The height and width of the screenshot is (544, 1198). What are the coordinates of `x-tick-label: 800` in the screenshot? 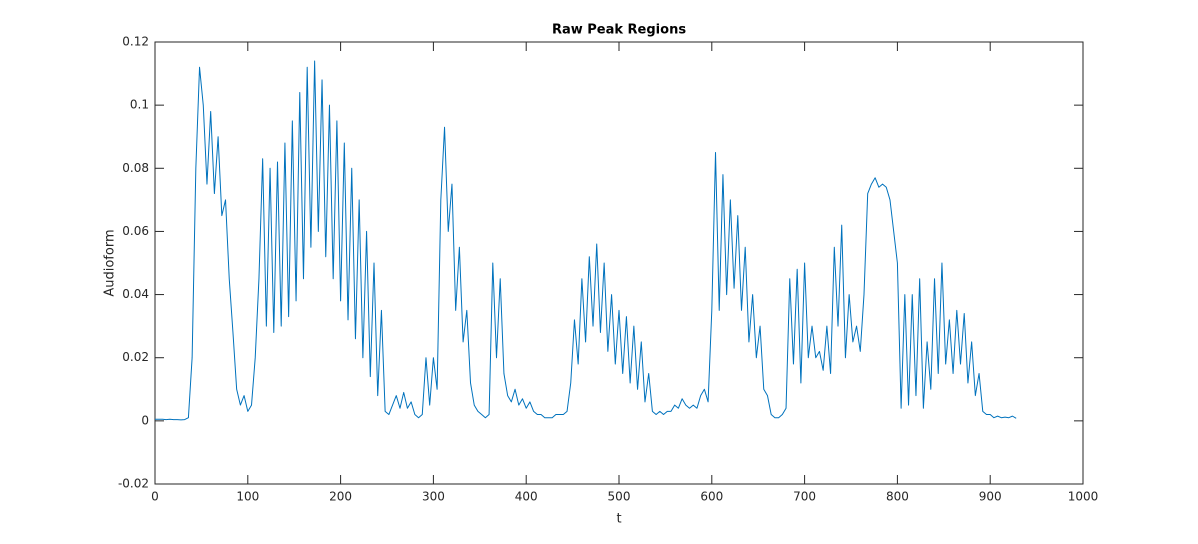 It's located at (897, 497).